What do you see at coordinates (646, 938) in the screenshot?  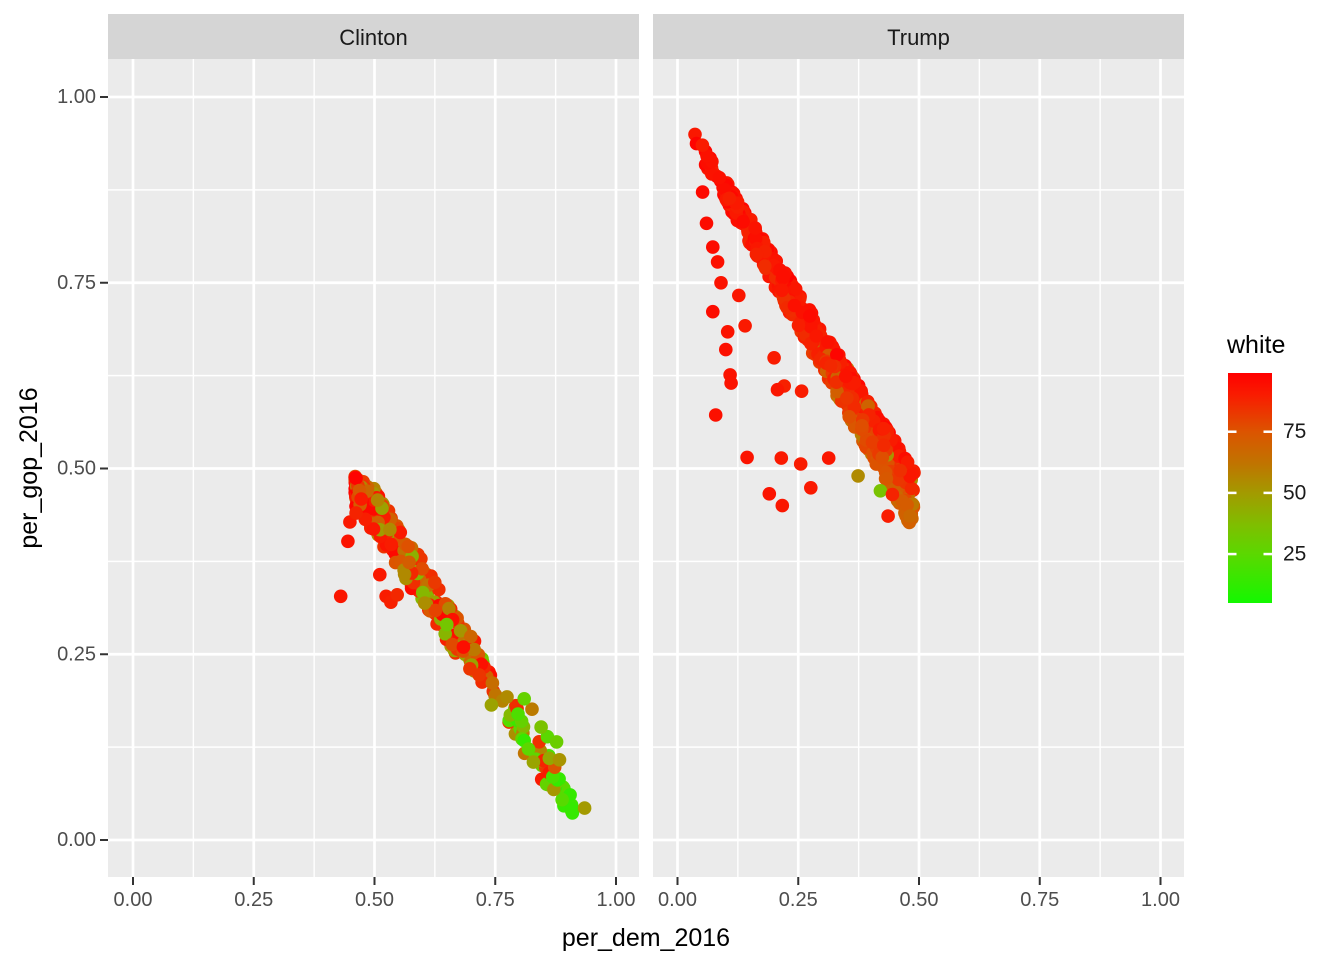 I see `x-axis-title: per_dem_2016` at bounding box center [646, 938].